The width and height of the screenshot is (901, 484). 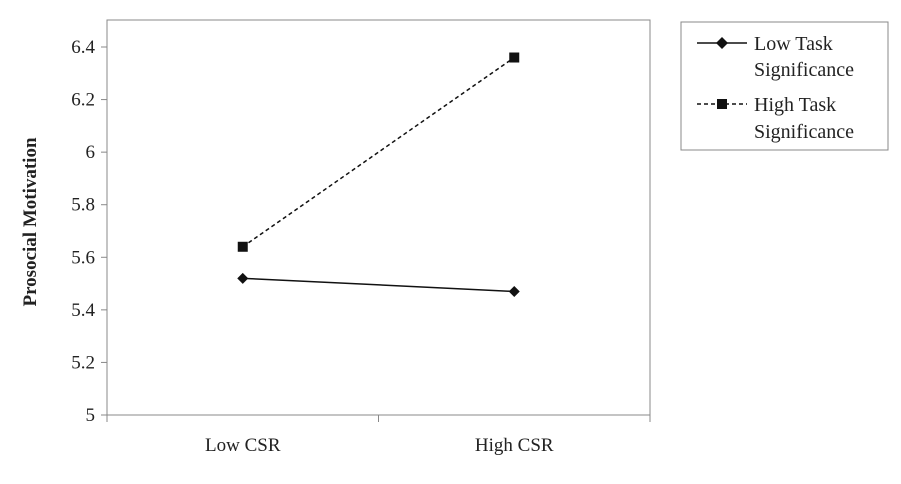 What do you see at coordinates (775, 118) in the screenshot?
I see `legend-item-high-task-significance: High Task Significance` at bounding box center [775, 118].